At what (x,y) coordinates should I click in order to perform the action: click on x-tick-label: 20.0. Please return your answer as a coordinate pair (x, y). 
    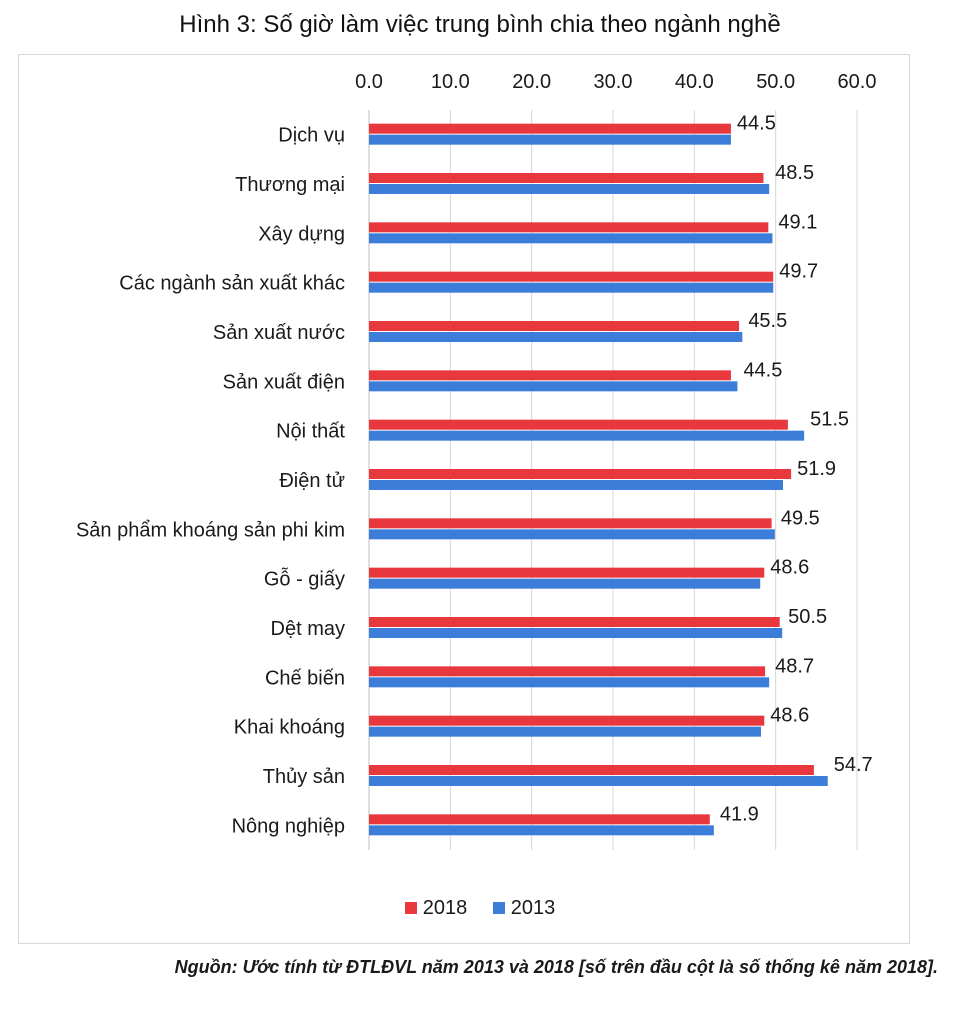
    Looking at the image, I should click on (531, 82).